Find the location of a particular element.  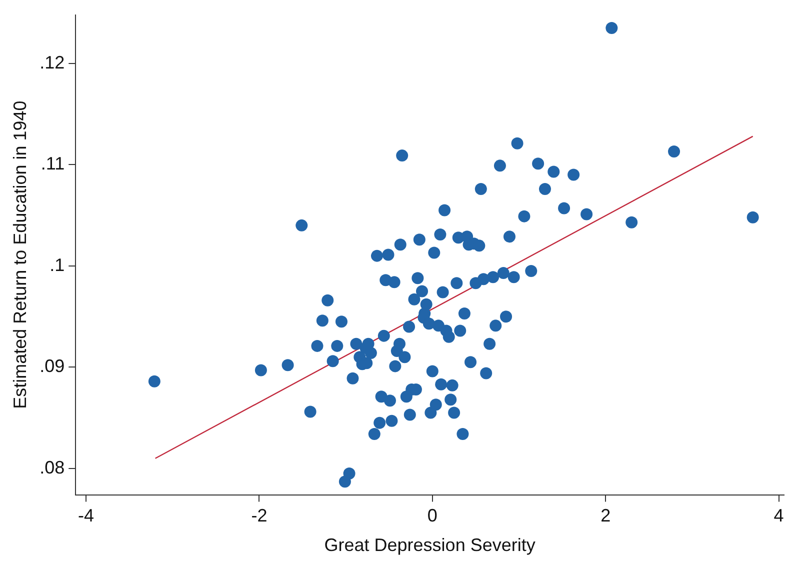

x-tick-label: -2 is located at coordinates (259, 516).